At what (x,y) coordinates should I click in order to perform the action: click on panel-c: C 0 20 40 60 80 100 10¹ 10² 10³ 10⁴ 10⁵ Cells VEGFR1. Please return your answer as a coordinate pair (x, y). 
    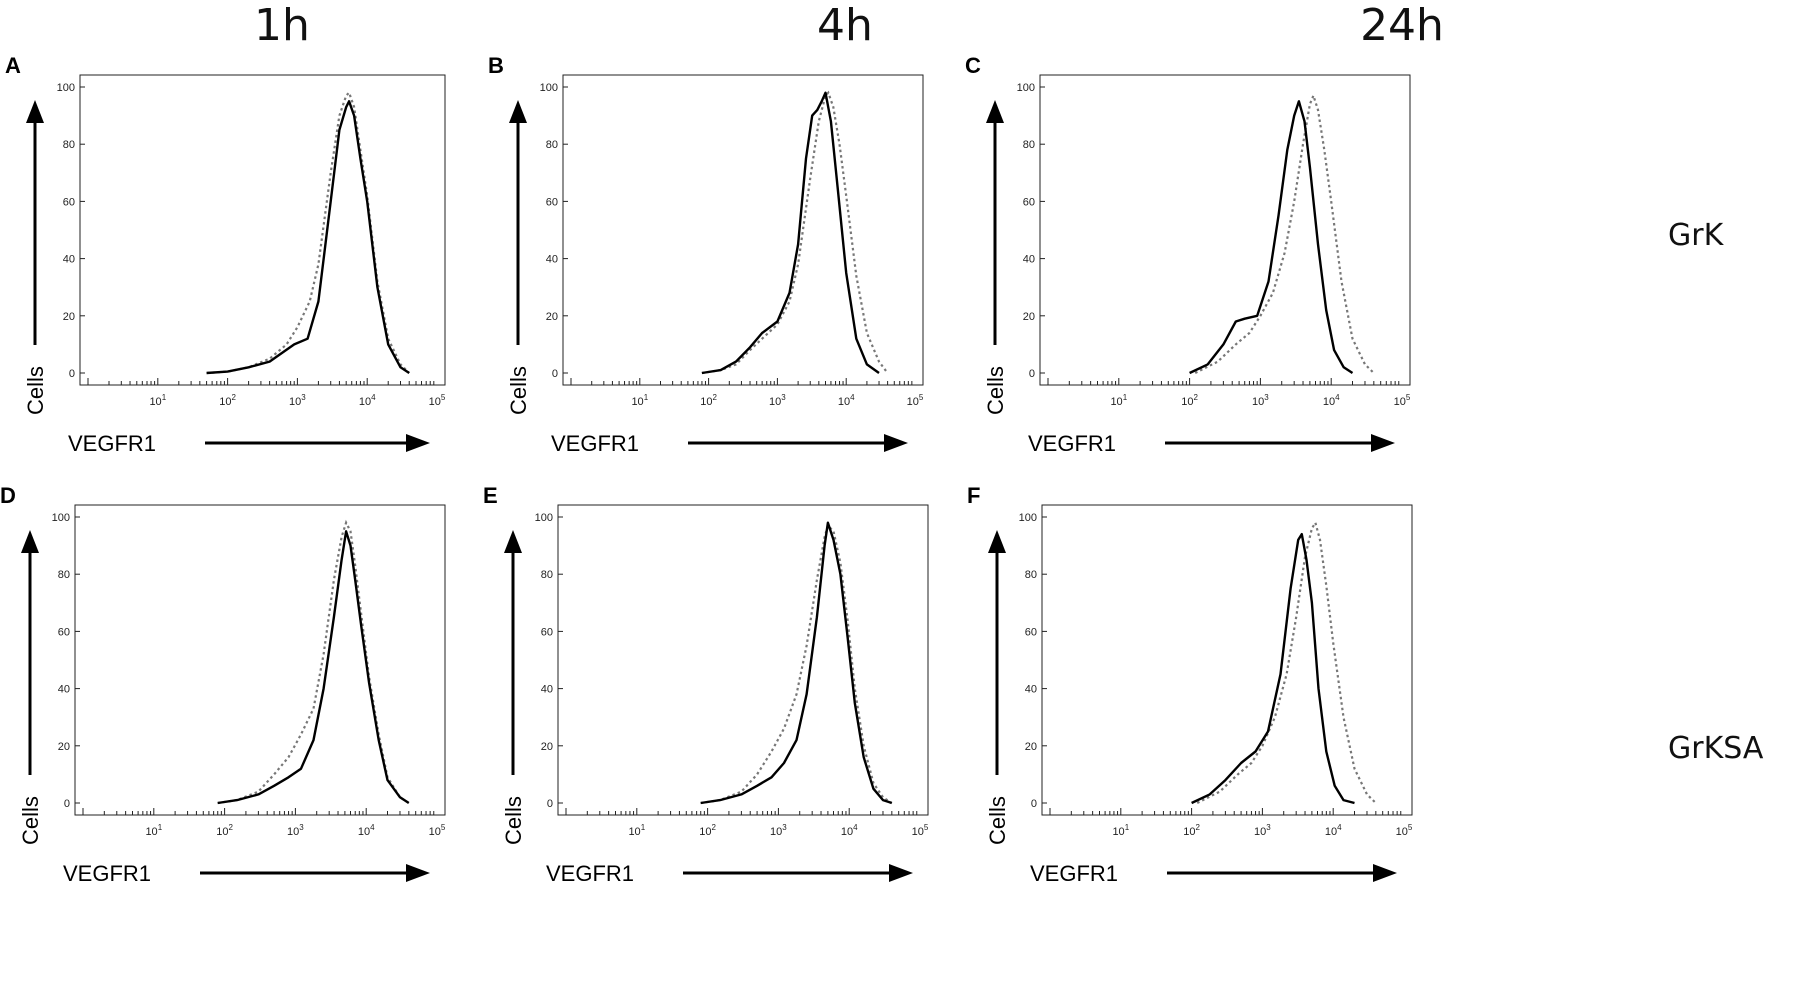
    Looking at the image, I should click on (1188, 254).